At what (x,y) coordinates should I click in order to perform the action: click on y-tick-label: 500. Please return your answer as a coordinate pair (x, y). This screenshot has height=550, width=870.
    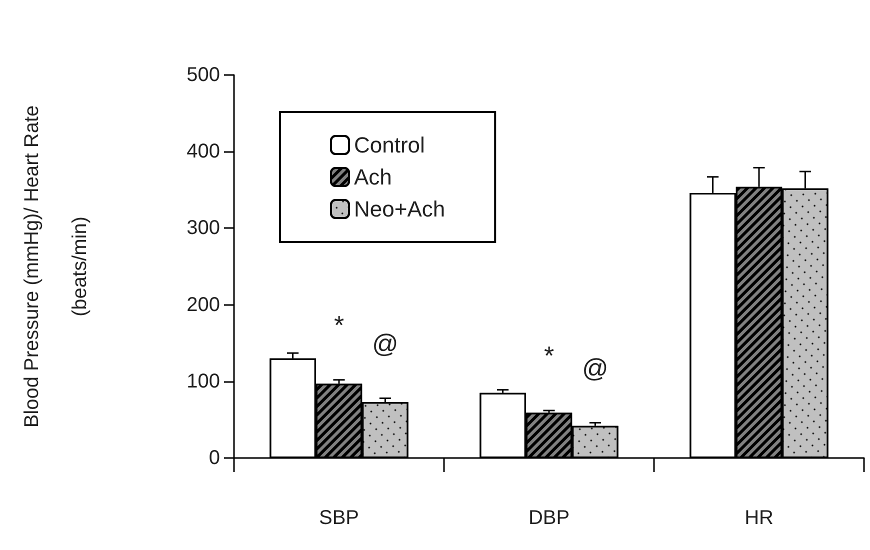
    Looking at the image, I should click on (203, 75).